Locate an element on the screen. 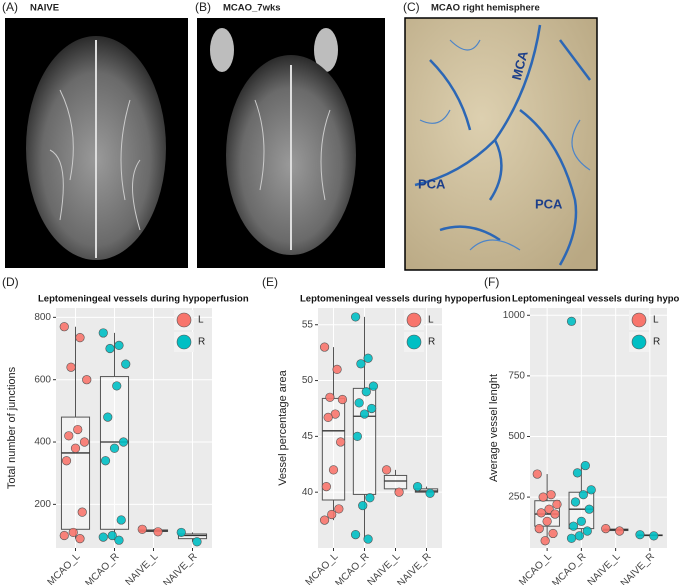 The image size is (680, 585). y-axis-label: Average vessel lenght is located at coordinates (494, 428).